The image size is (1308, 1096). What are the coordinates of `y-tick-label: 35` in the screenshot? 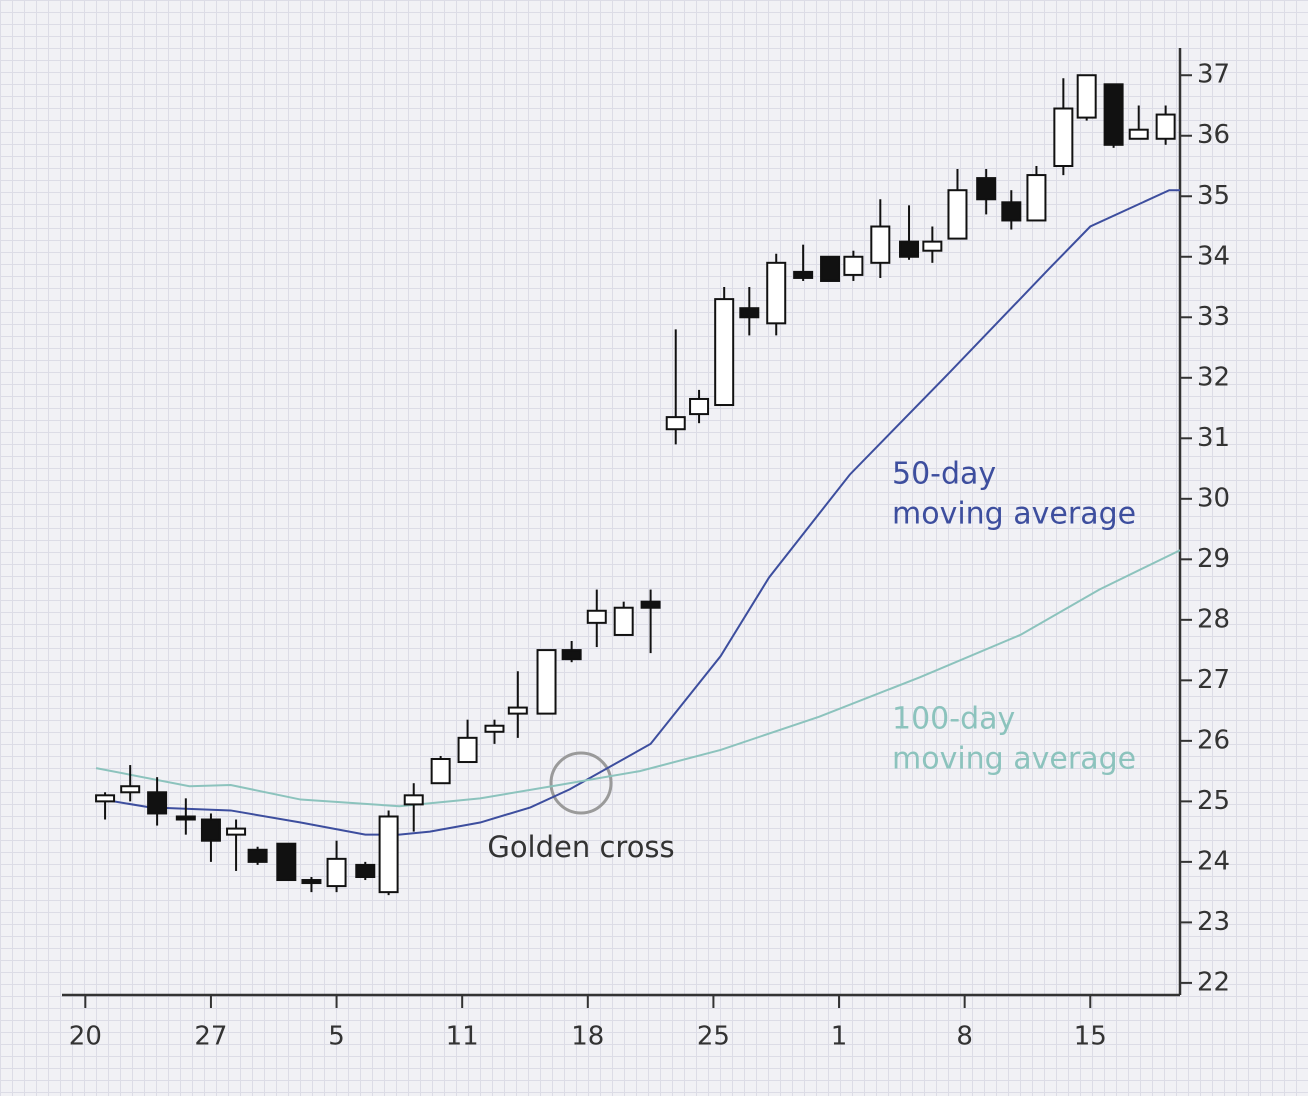 It's located at (1213, 196).